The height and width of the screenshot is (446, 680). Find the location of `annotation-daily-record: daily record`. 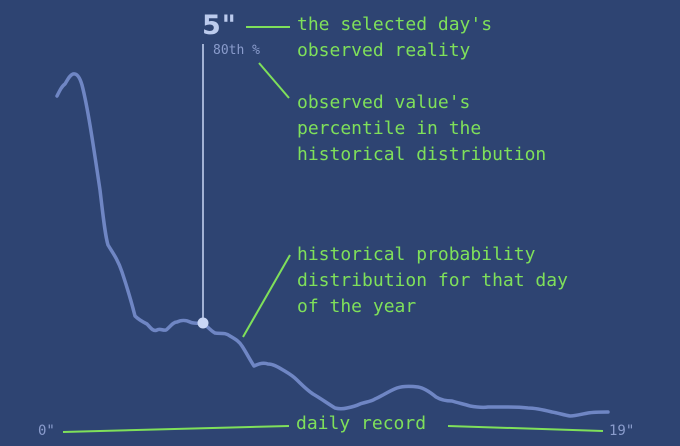

annotation-daily-record: daily record is located at coordinates (361, 423).